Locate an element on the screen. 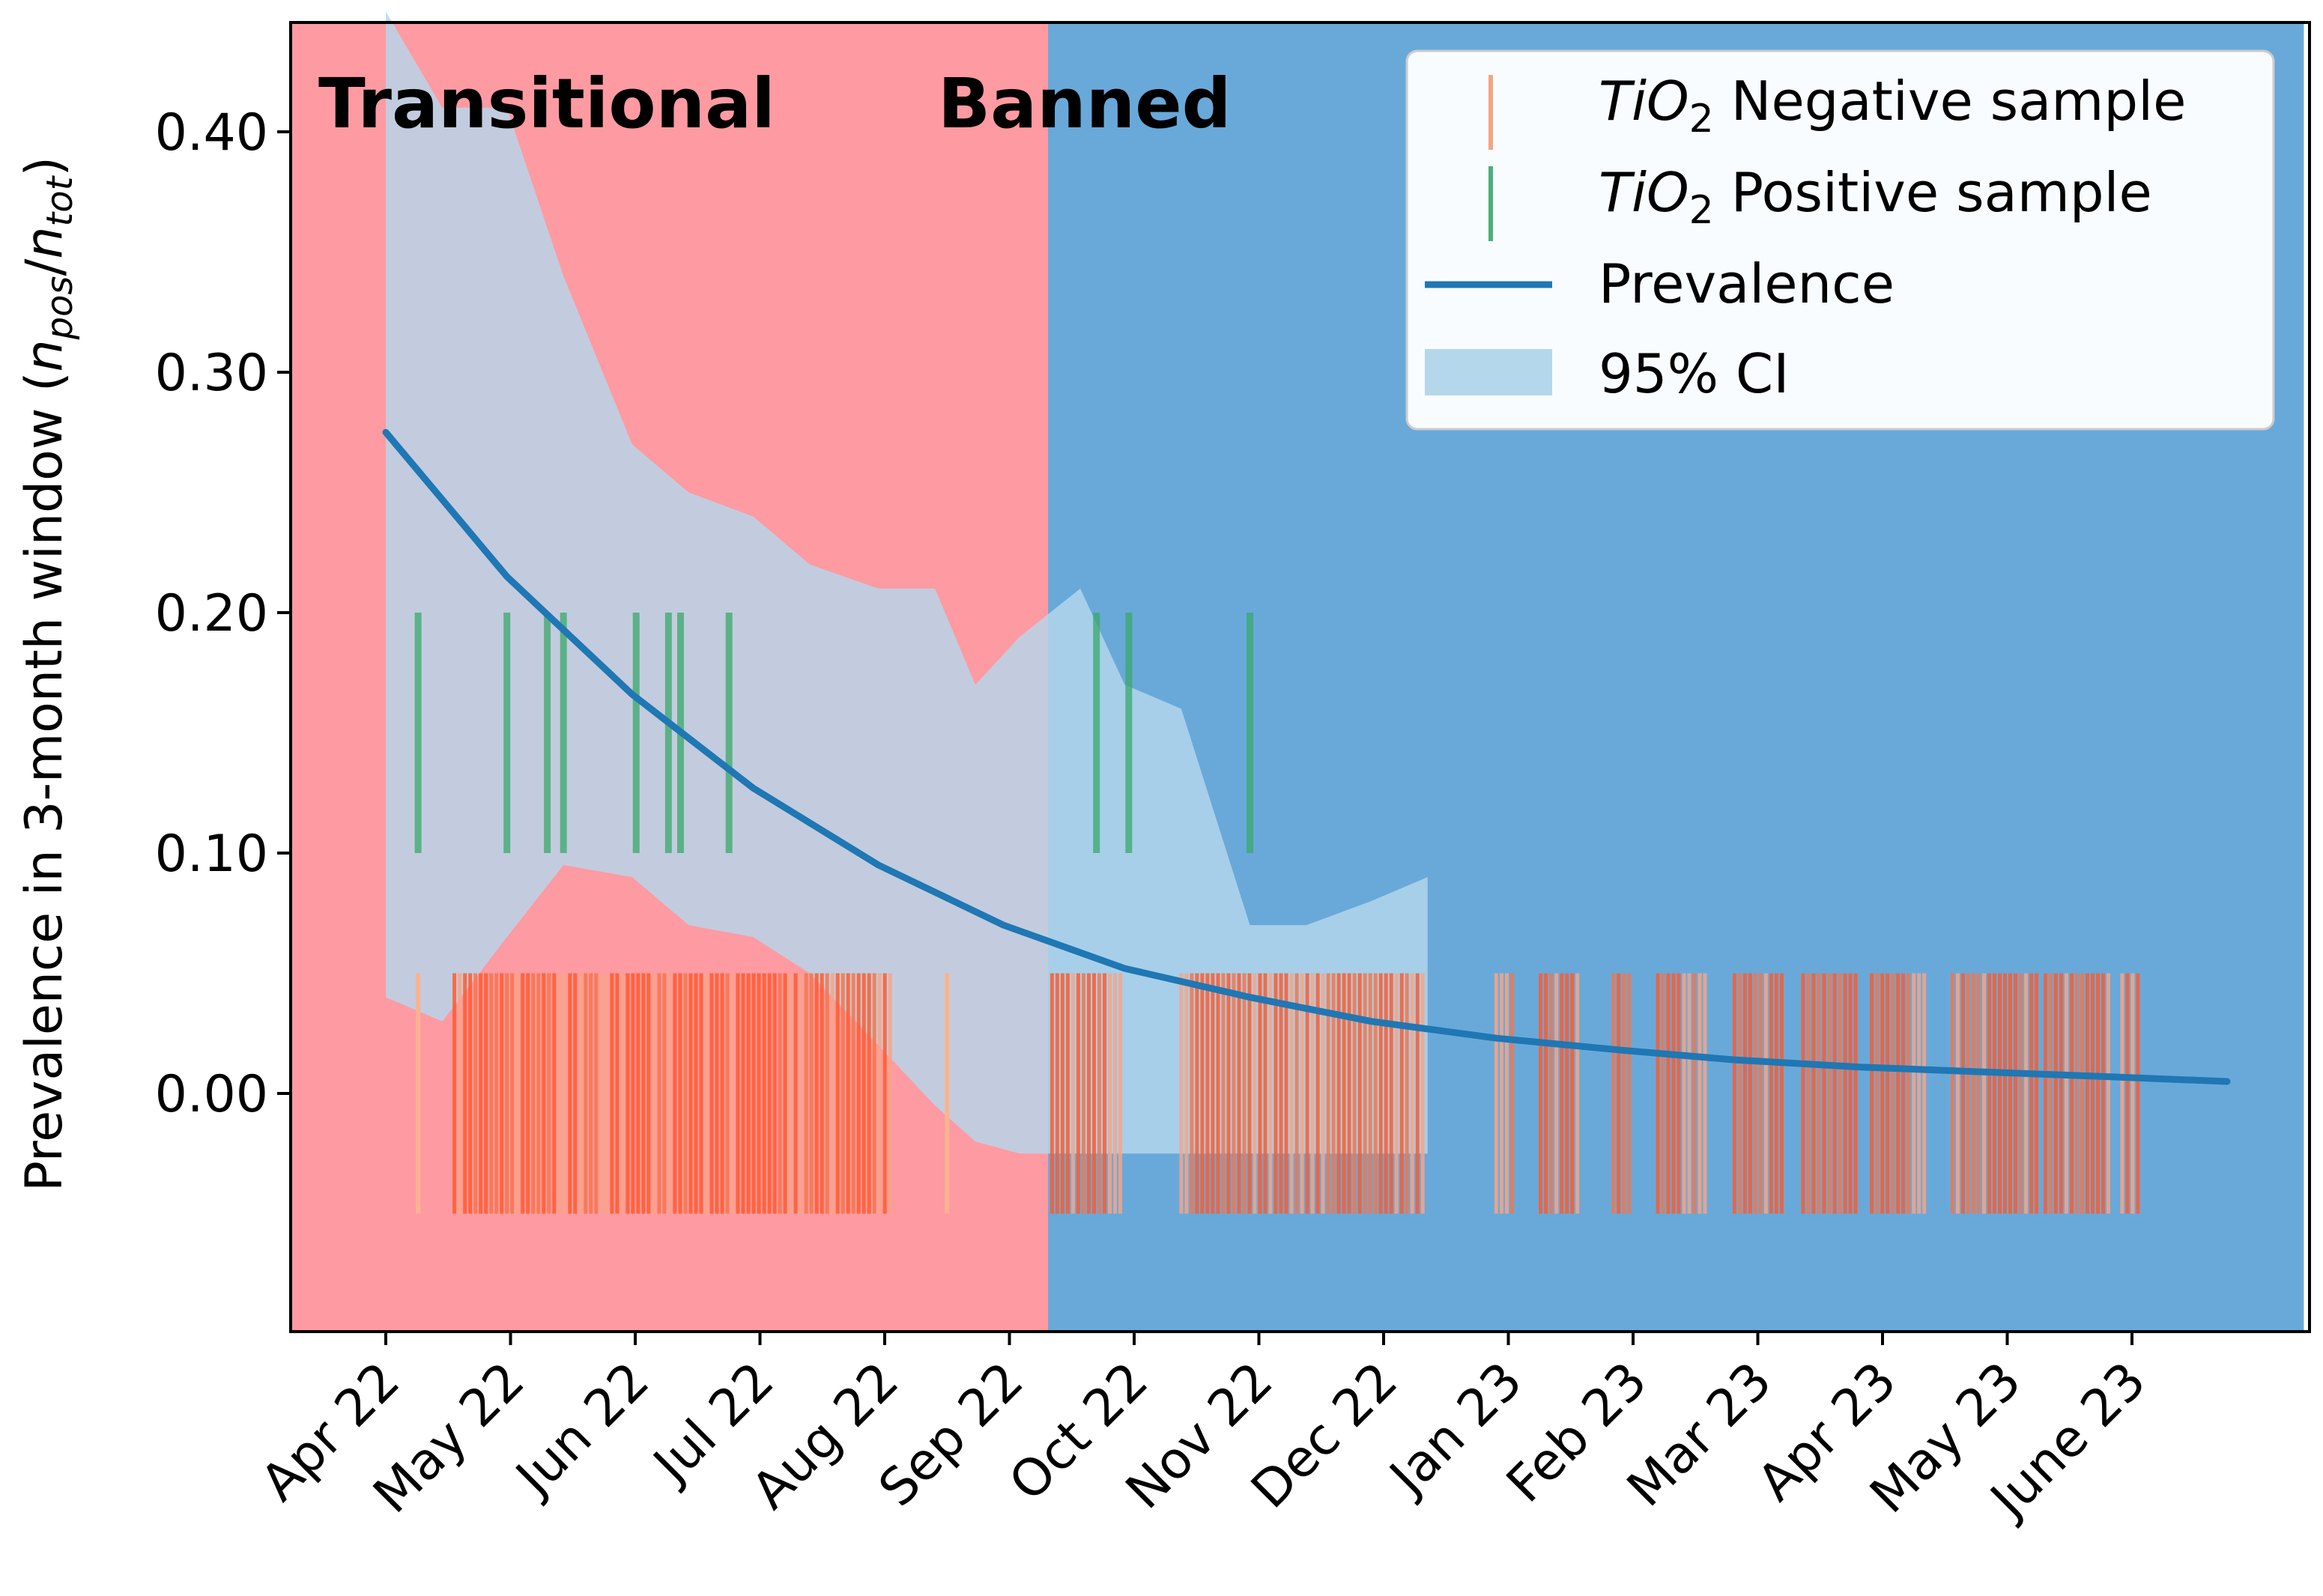 Image resolution: width=2323 pixels, height=1596 pixels. legend-positive-label: TiO2 Positive sample is located at coordinates (1875, 197).